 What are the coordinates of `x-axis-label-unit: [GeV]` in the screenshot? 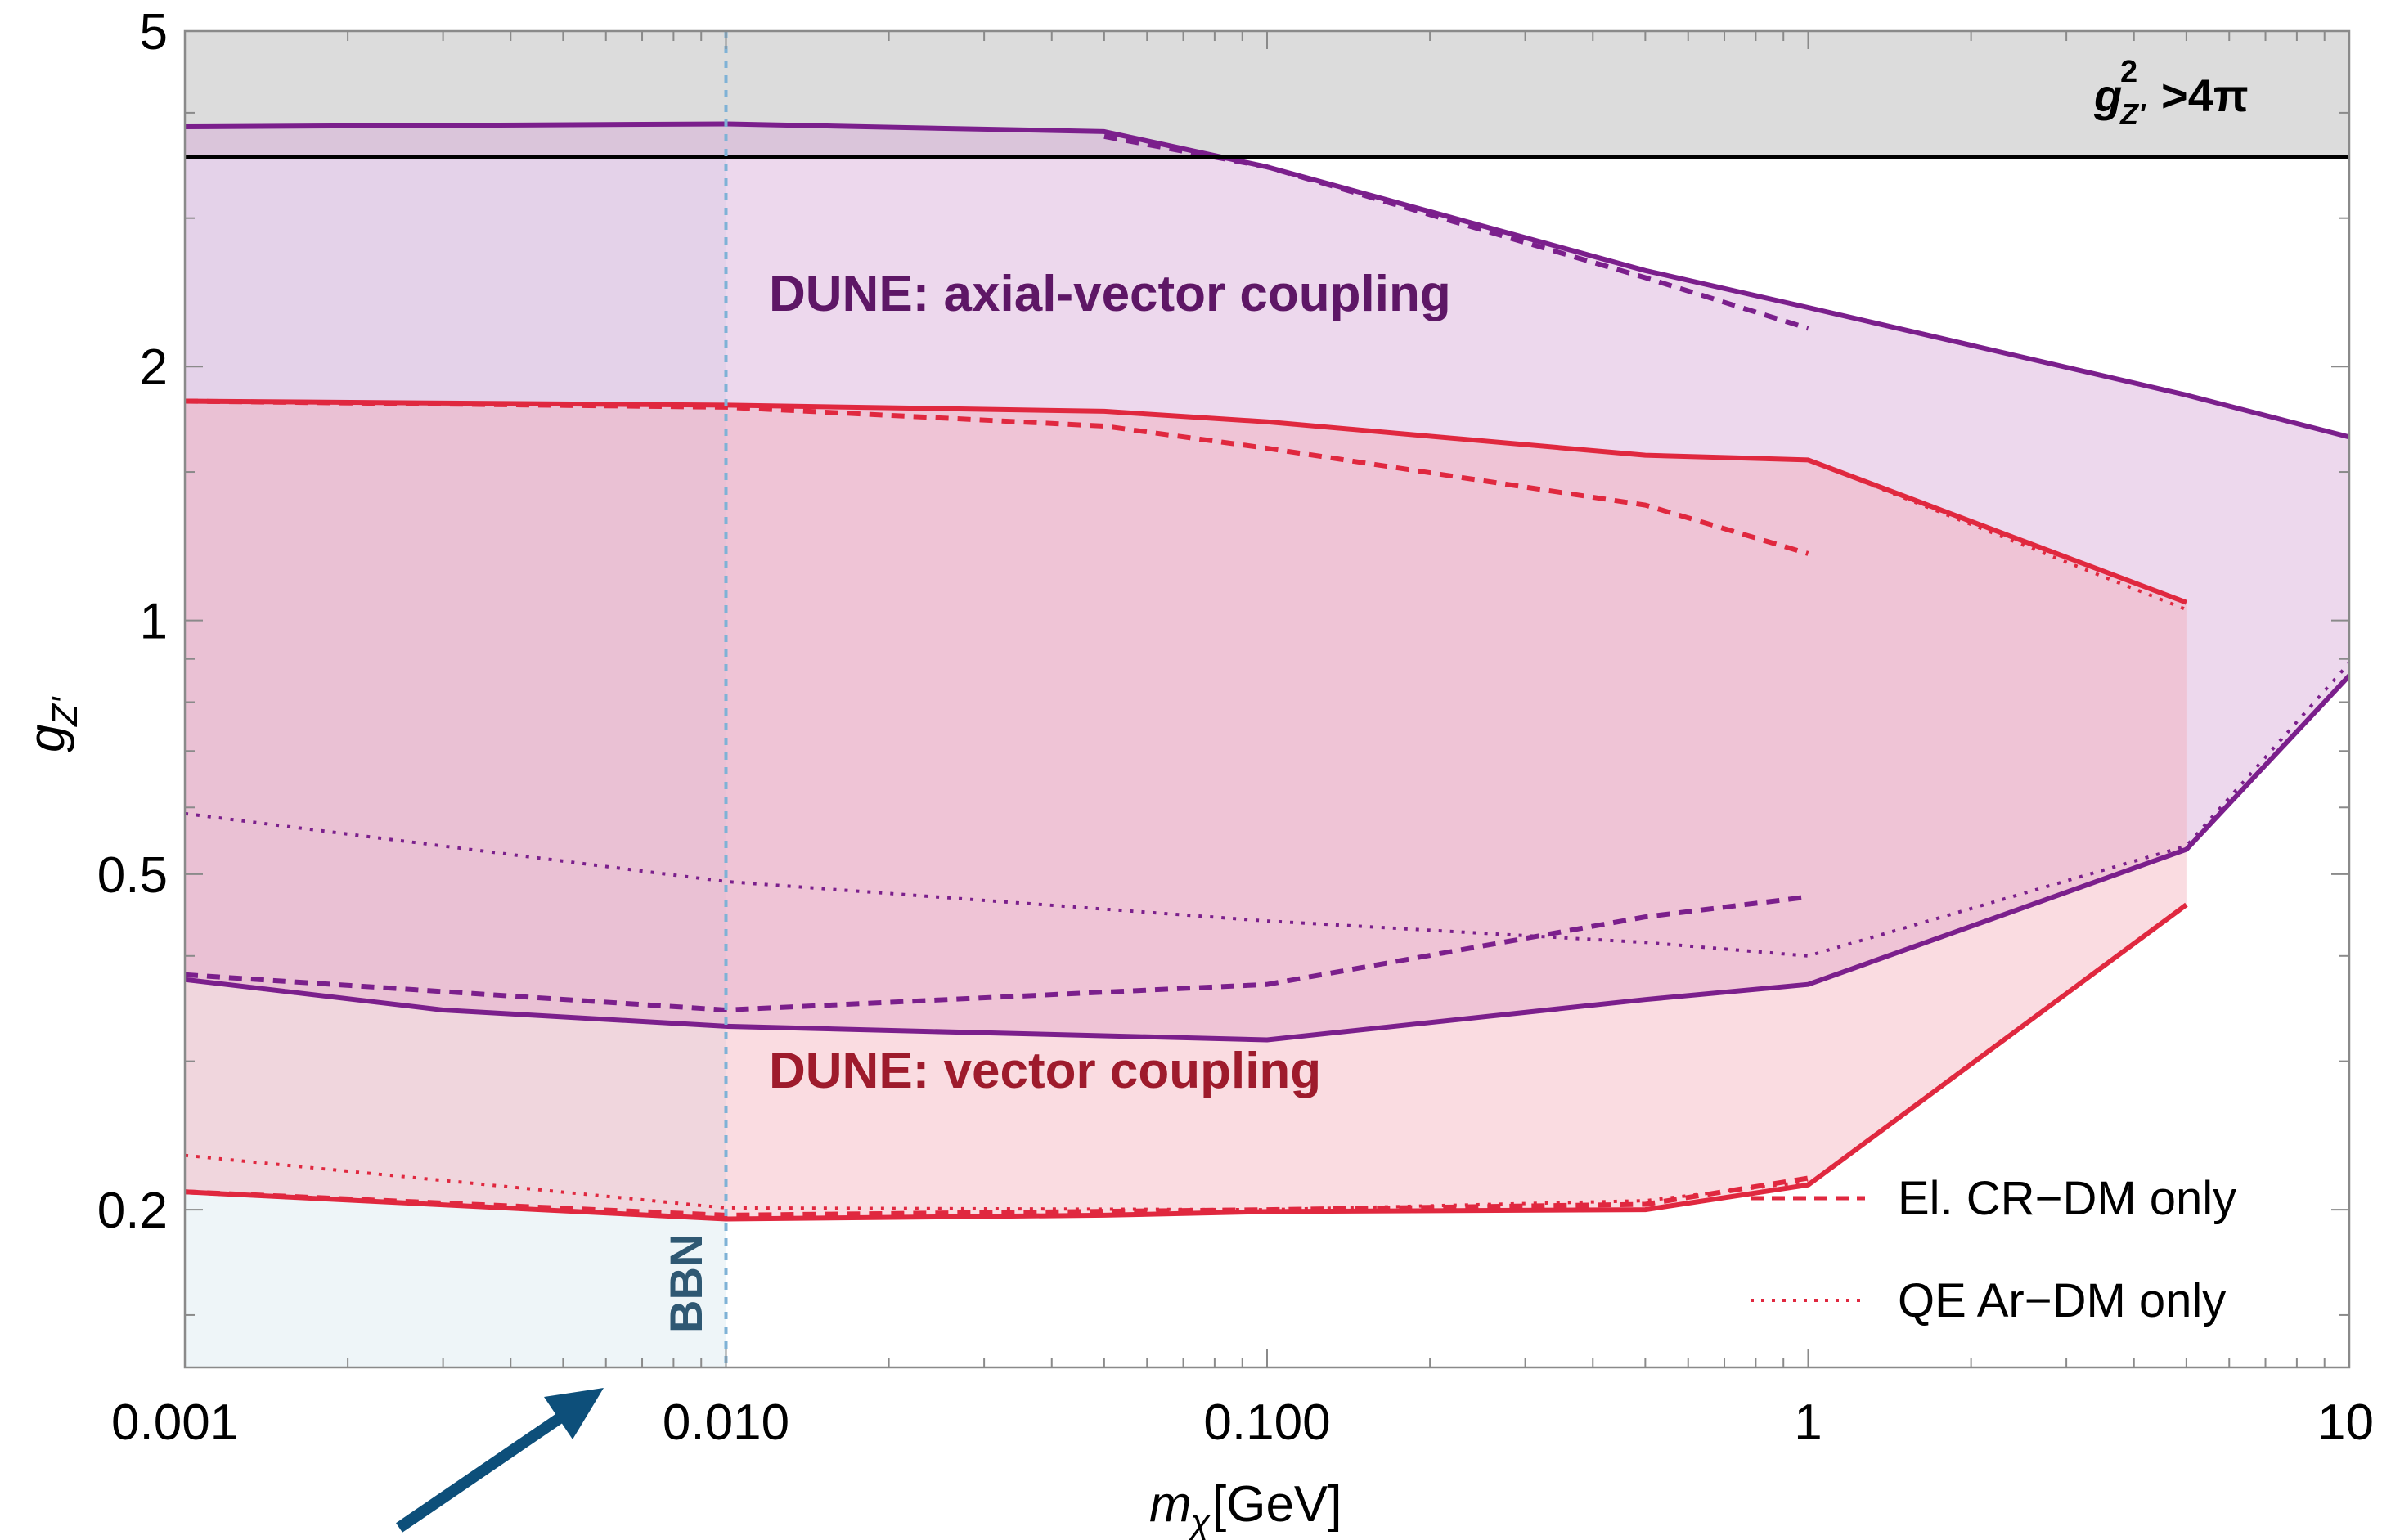 It's located at (1277, 1504).